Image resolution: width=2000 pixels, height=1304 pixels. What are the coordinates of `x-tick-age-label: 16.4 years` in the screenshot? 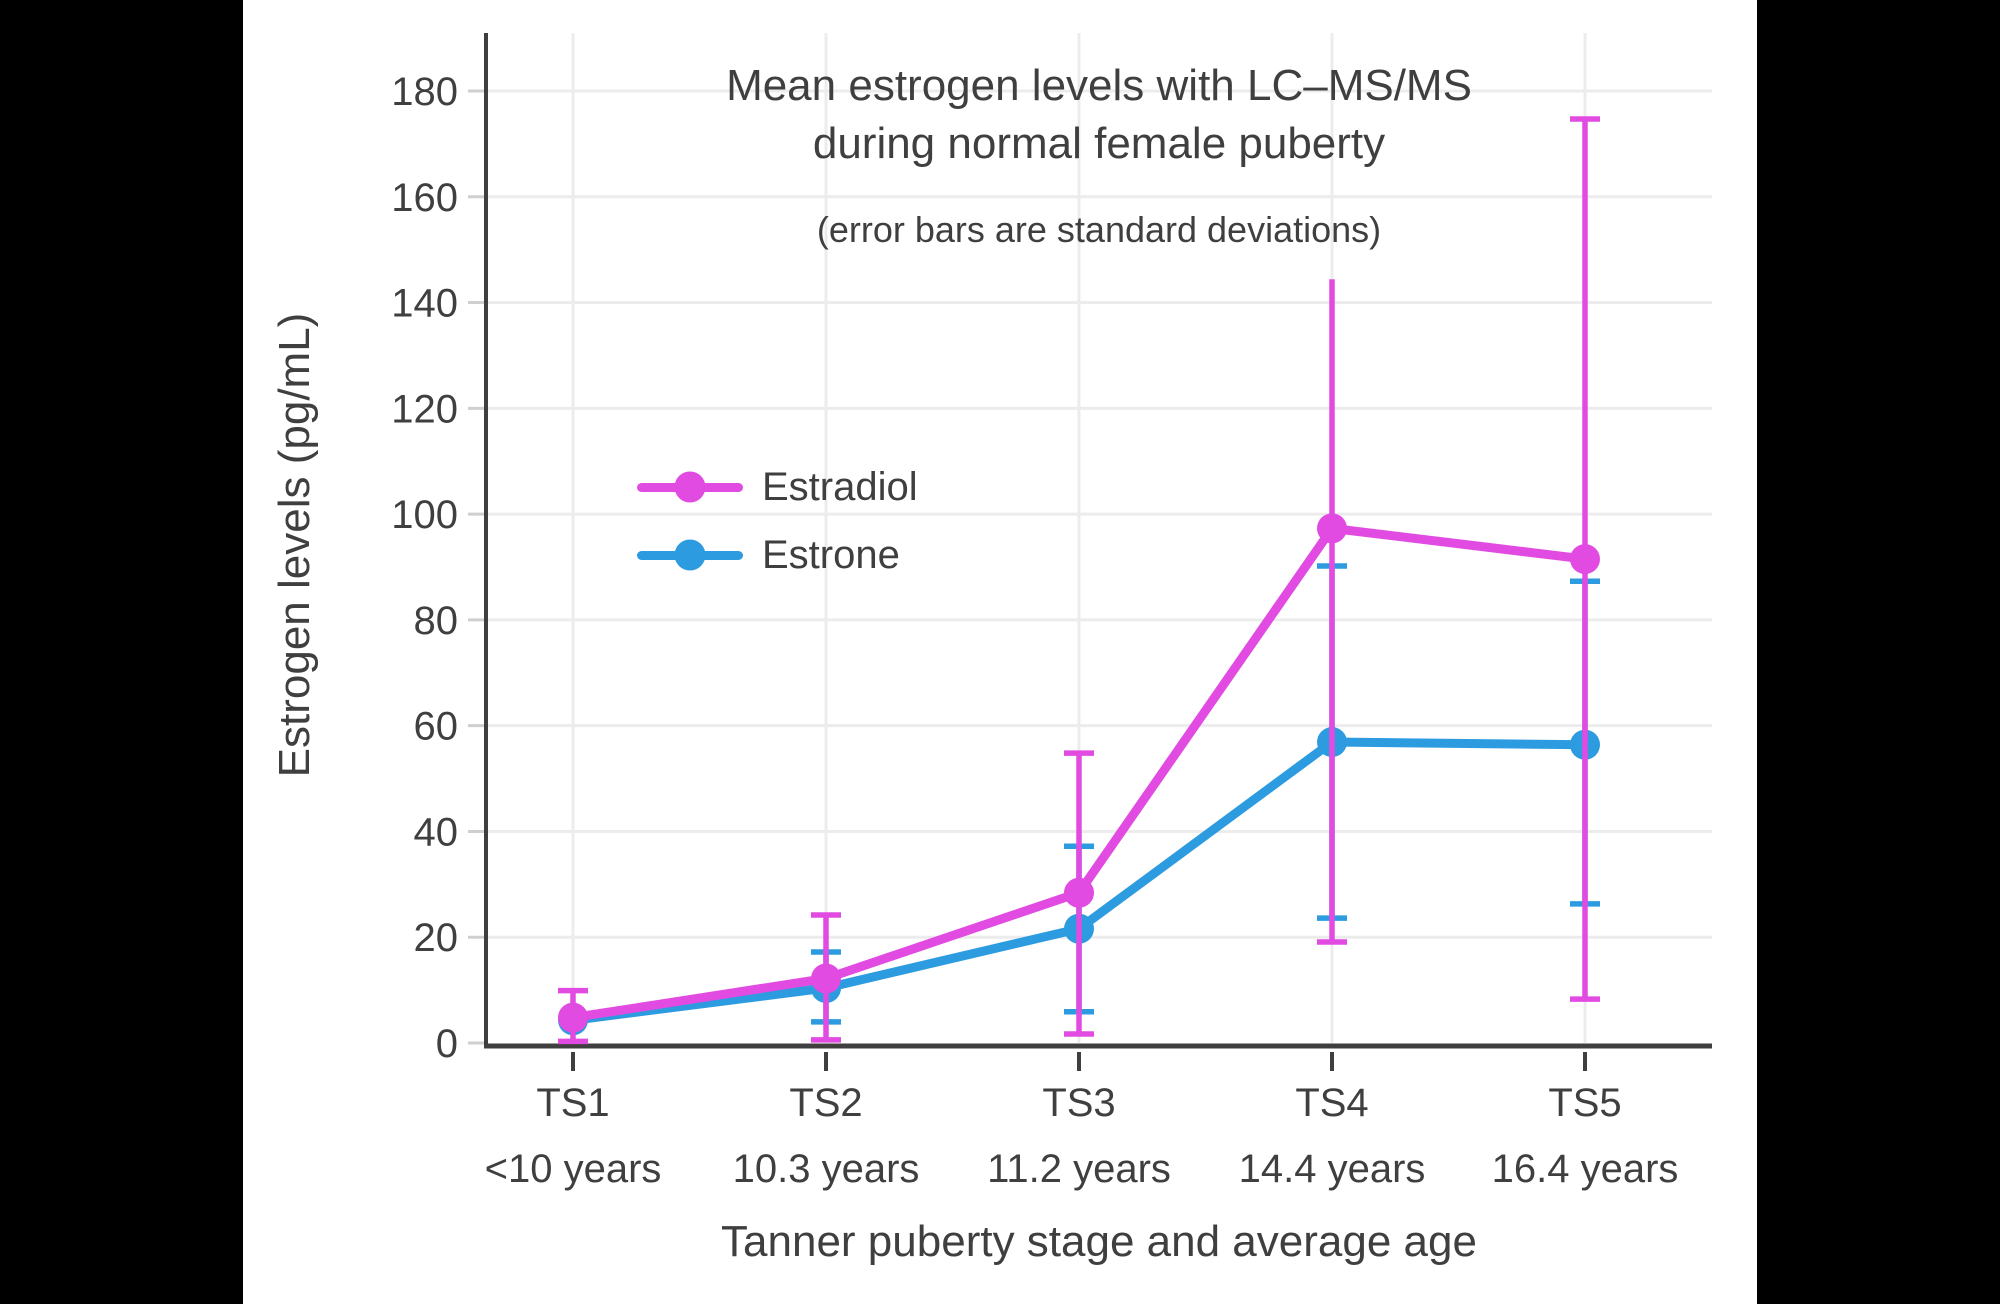 It's located at (1585, 1169).